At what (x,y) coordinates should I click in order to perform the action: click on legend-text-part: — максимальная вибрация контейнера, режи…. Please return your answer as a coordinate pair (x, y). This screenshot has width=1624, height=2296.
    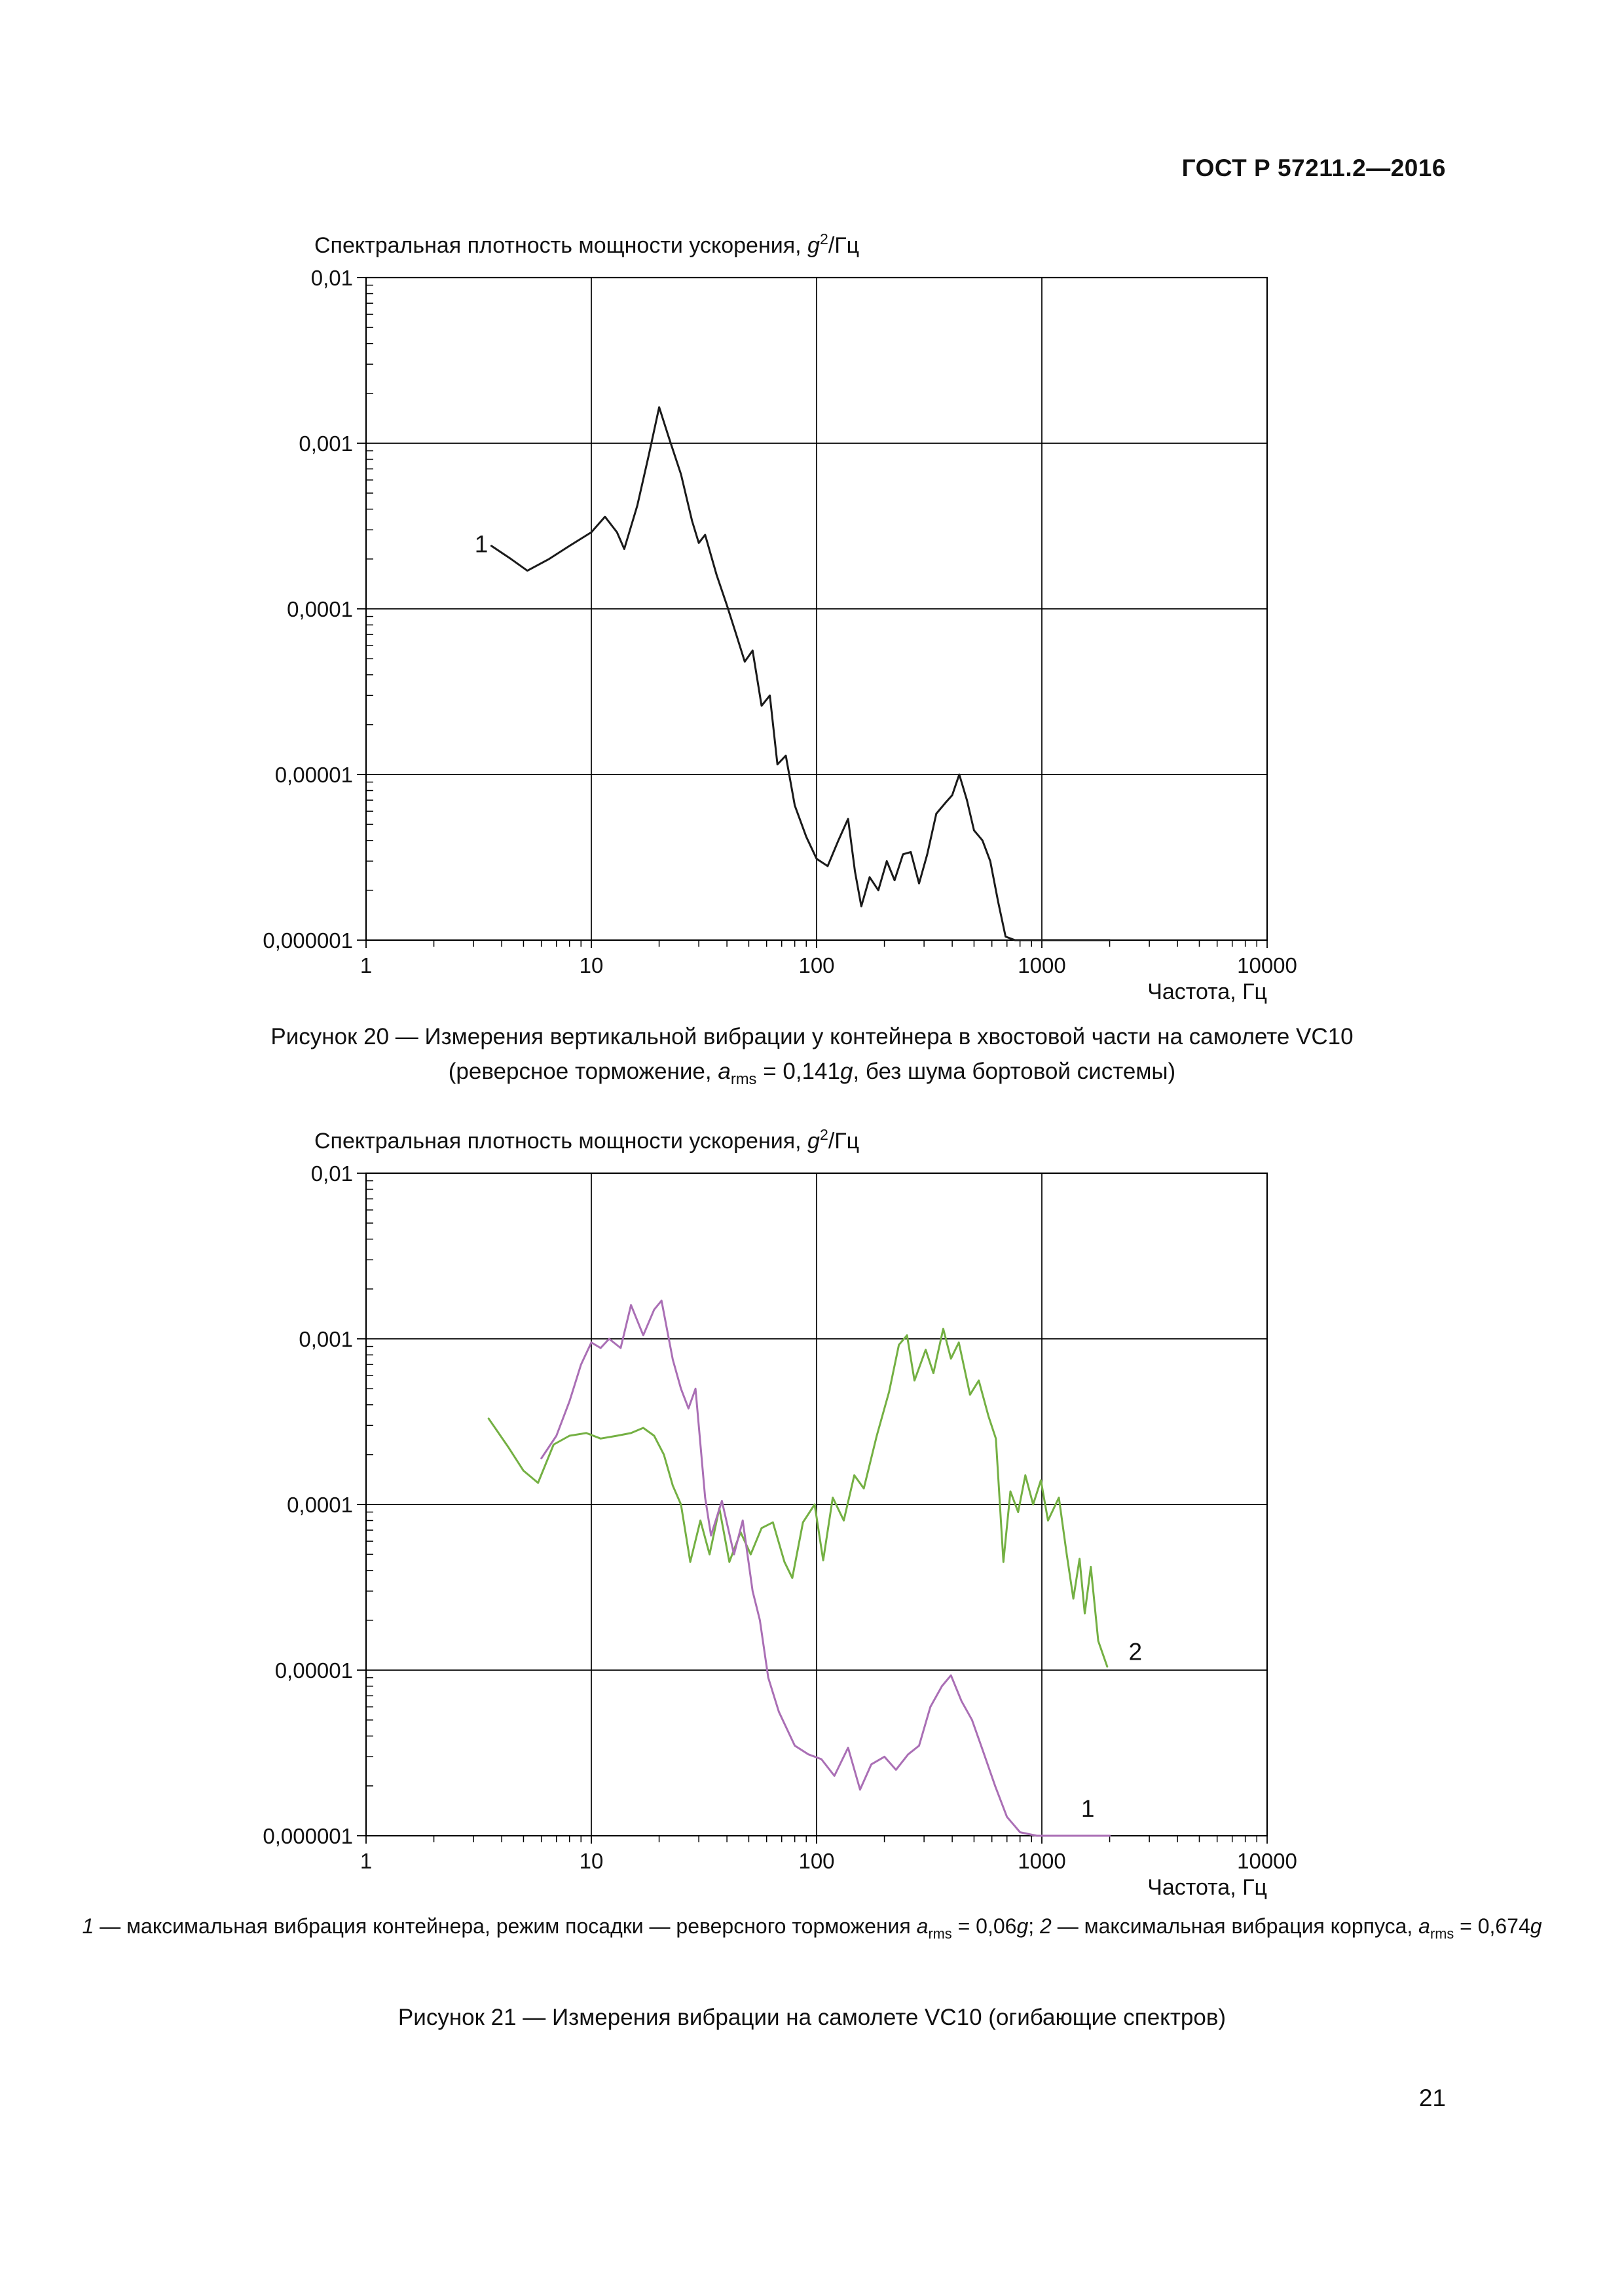
    Looking at the image, I should click on (505, 1926).